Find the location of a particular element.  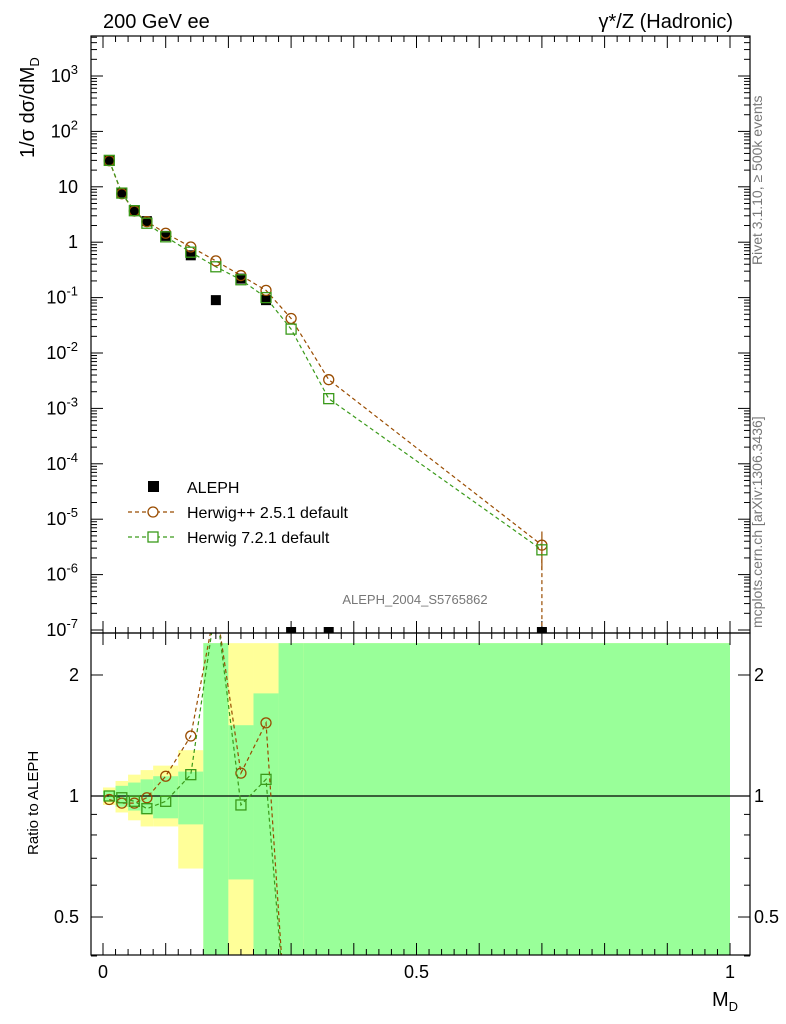

main-y-tick-label: 10⁻¹ is located at coordinates (62, 296).